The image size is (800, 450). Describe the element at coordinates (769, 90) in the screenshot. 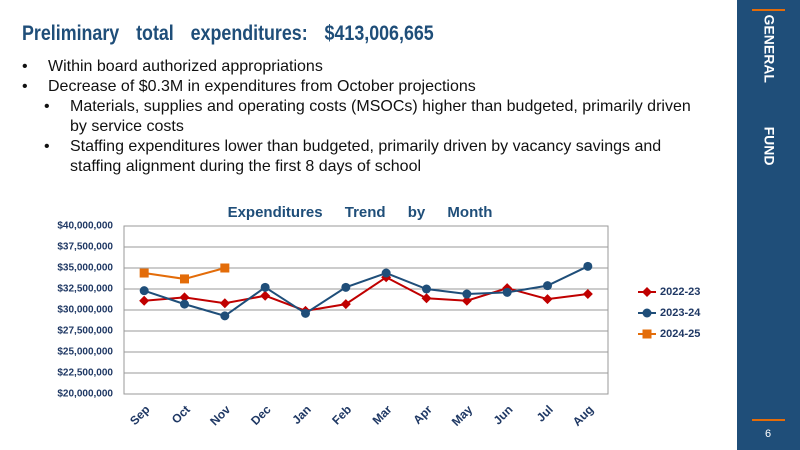

I see `sidebar-label: GENERAL FUND` at that location.